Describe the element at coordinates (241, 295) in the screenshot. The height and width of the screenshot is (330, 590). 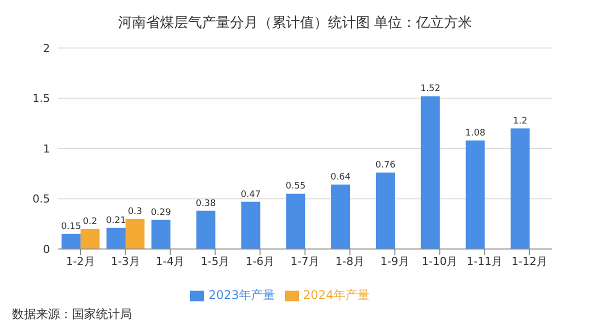
I see `legend-label: 2023年产量` at that location.